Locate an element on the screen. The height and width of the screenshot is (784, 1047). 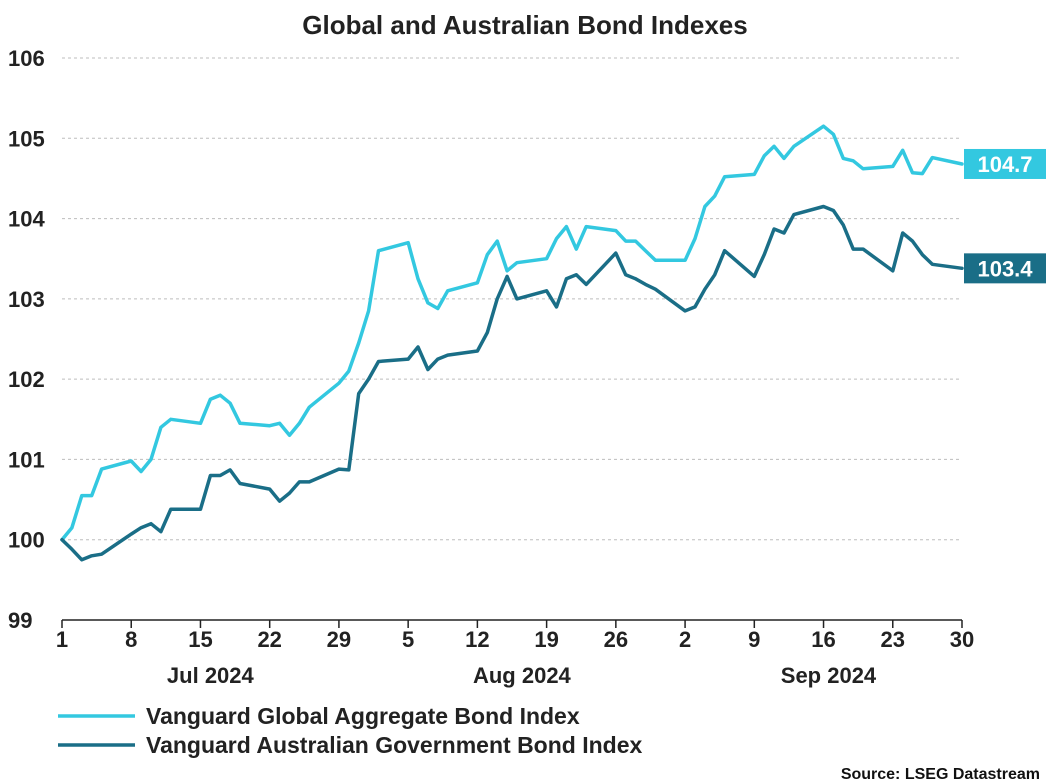
end-labels: 104.7 103.4 is located at coordinates (1005, 216).